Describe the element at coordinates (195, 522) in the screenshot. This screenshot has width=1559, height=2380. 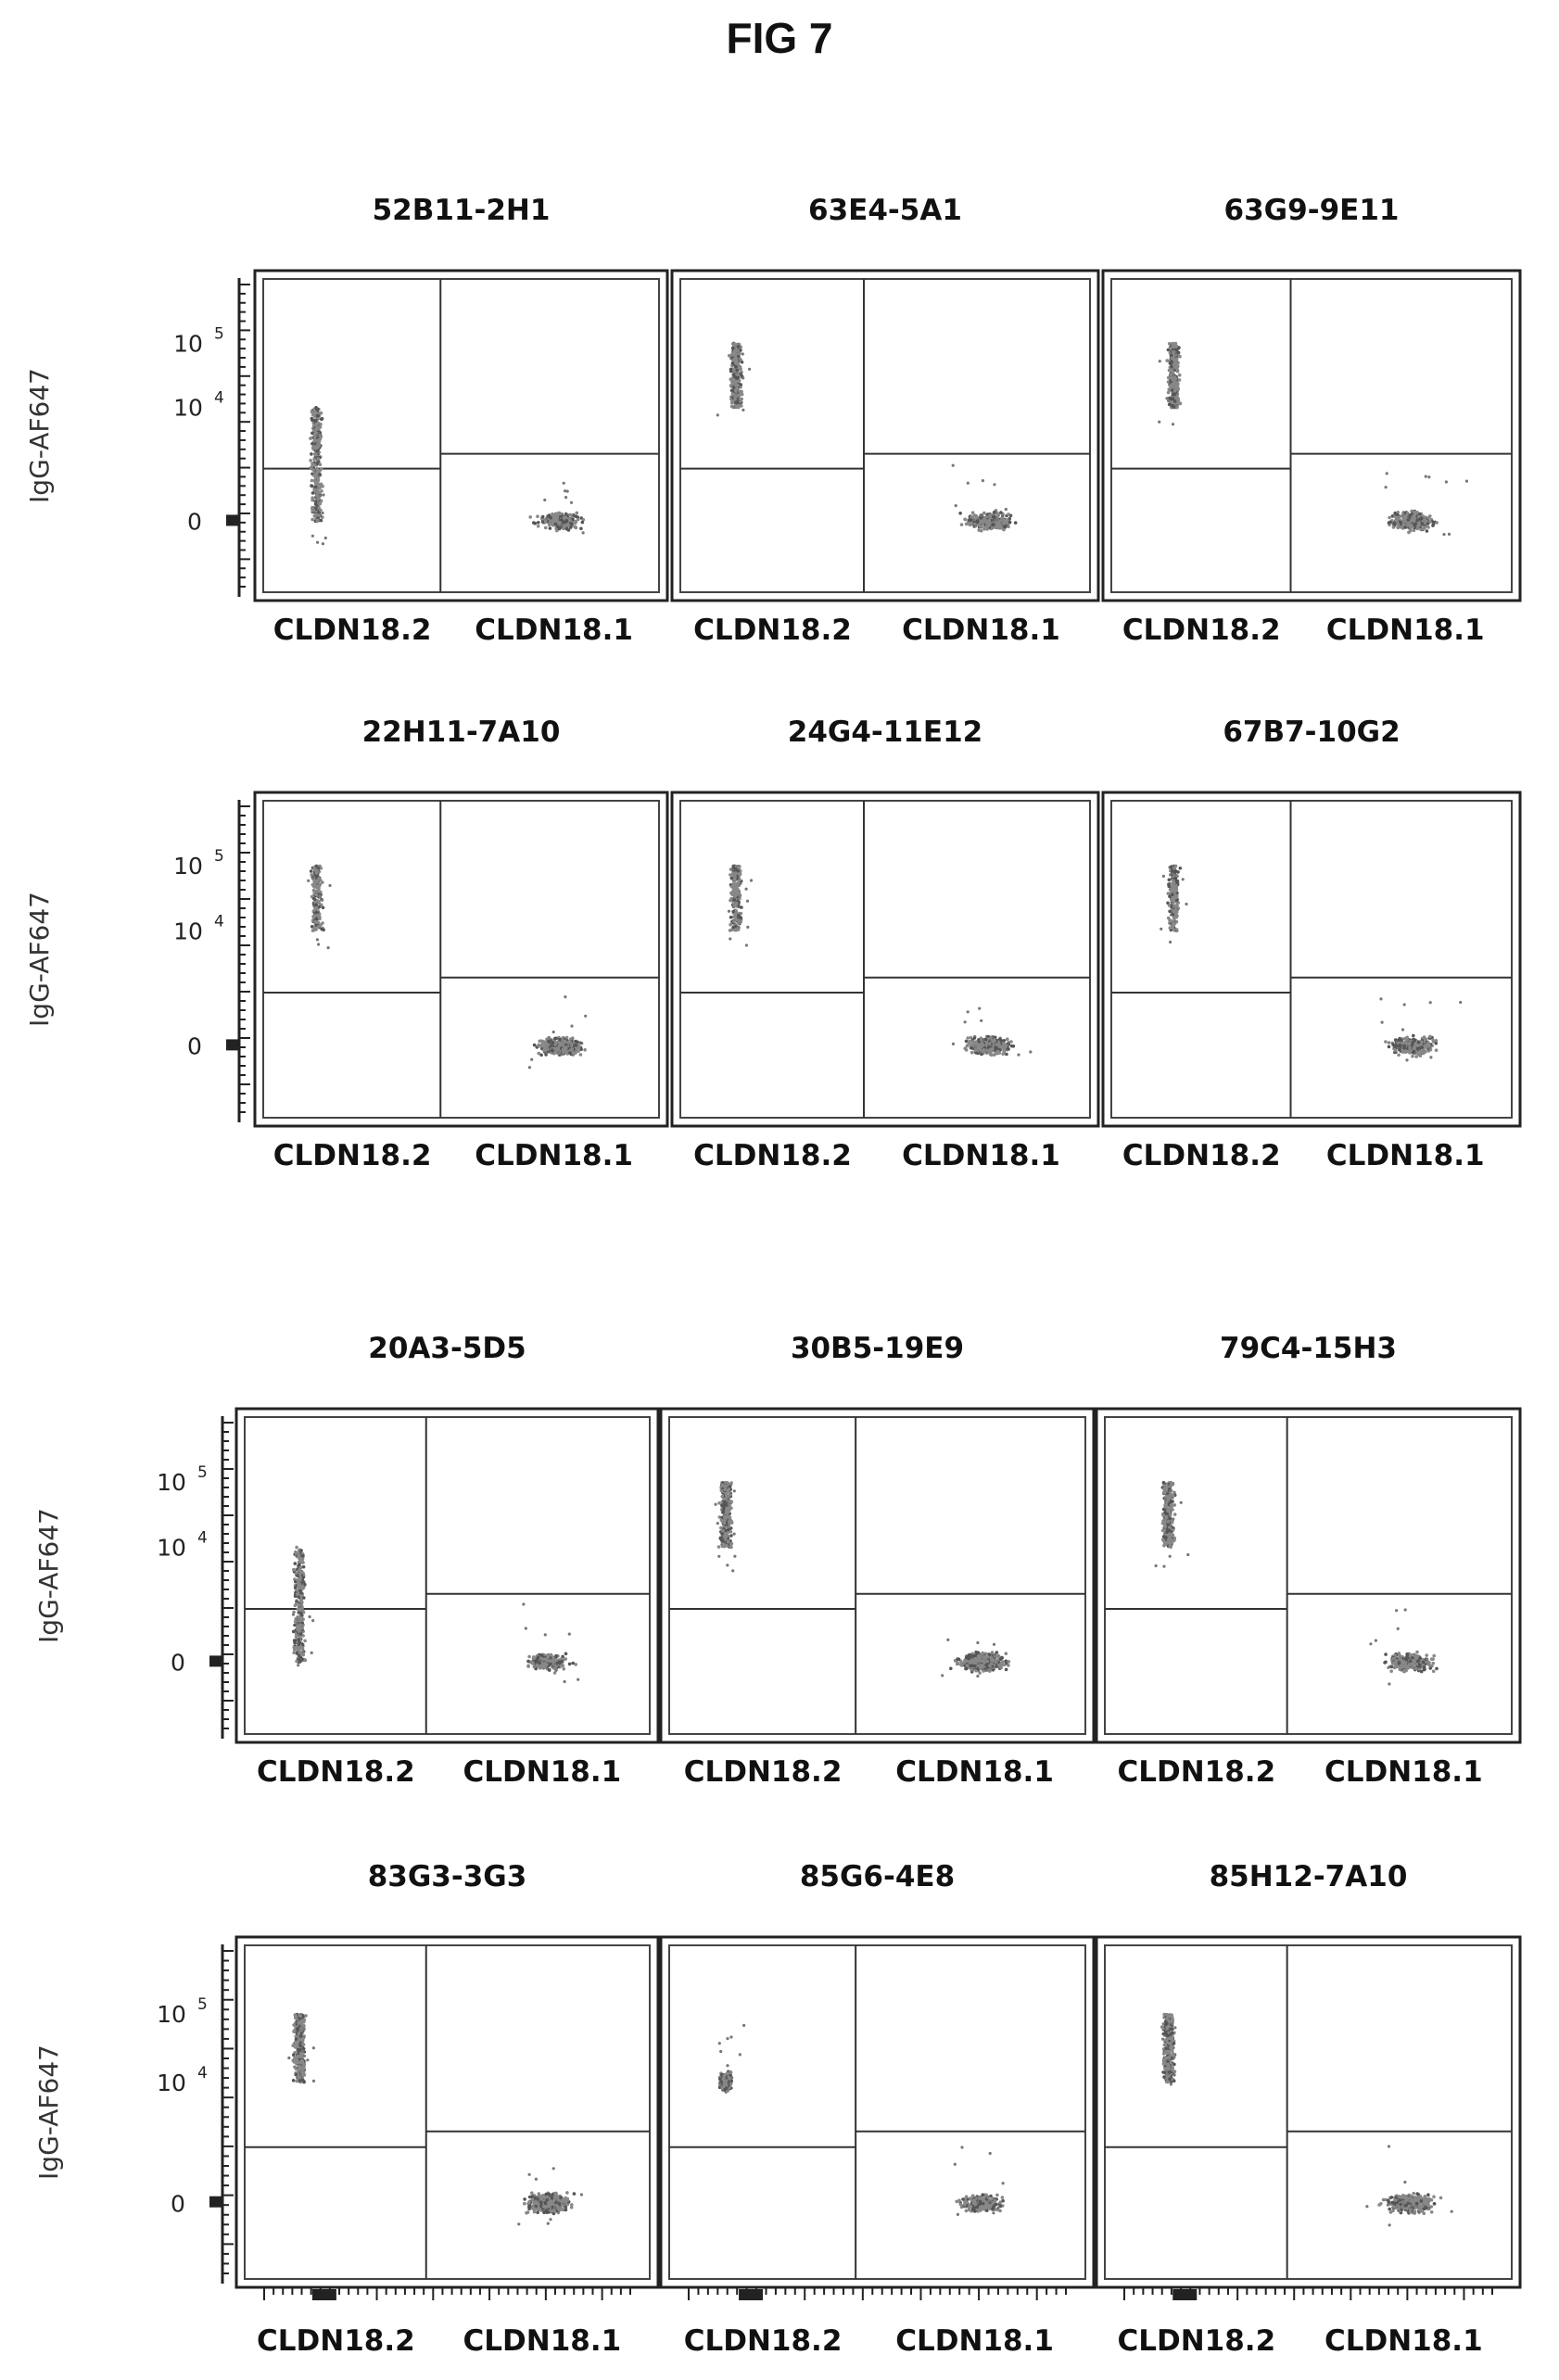
I see `y-tick-label: 0` at that location.